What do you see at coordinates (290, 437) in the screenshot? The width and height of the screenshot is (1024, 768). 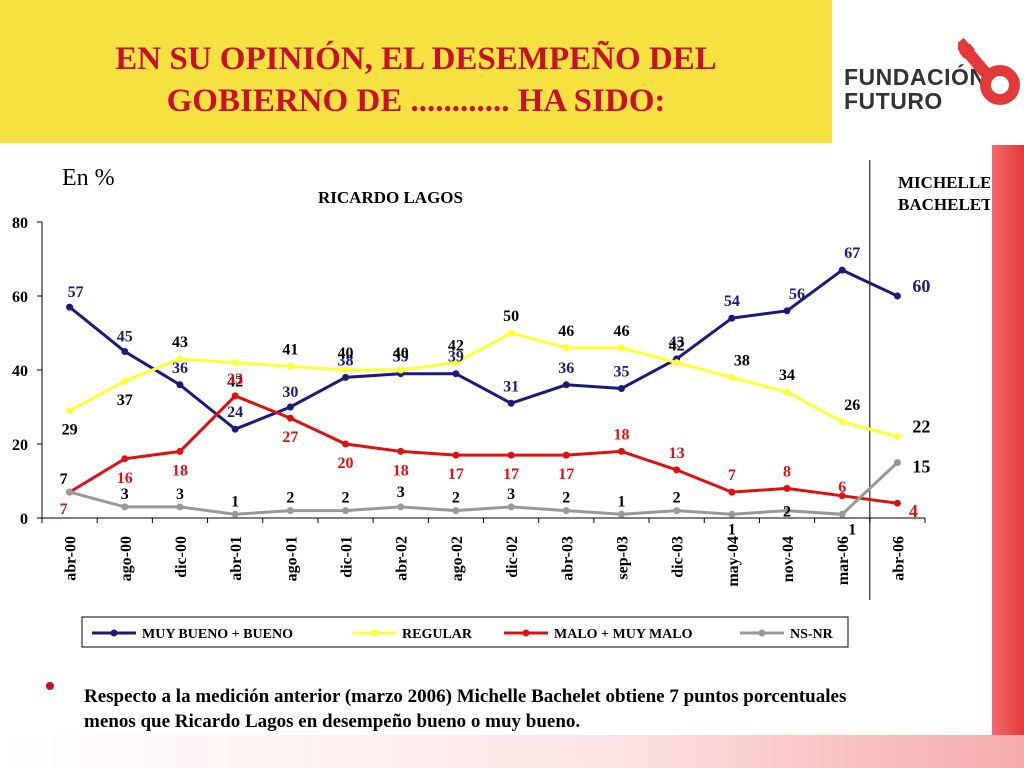 I see `data-label: 27` at bounding box center [290, 437].